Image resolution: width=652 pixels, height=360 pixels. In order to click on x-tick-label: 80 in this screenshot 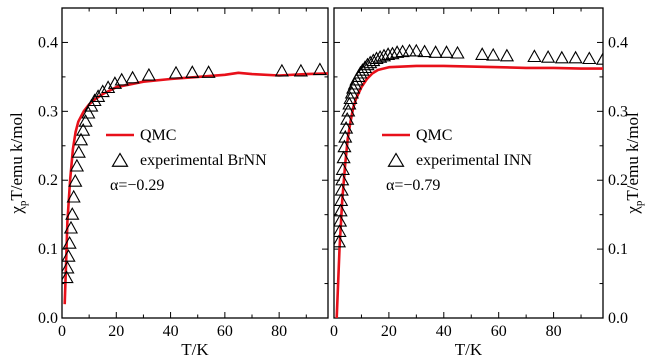, I will do `click(279, 331)`.